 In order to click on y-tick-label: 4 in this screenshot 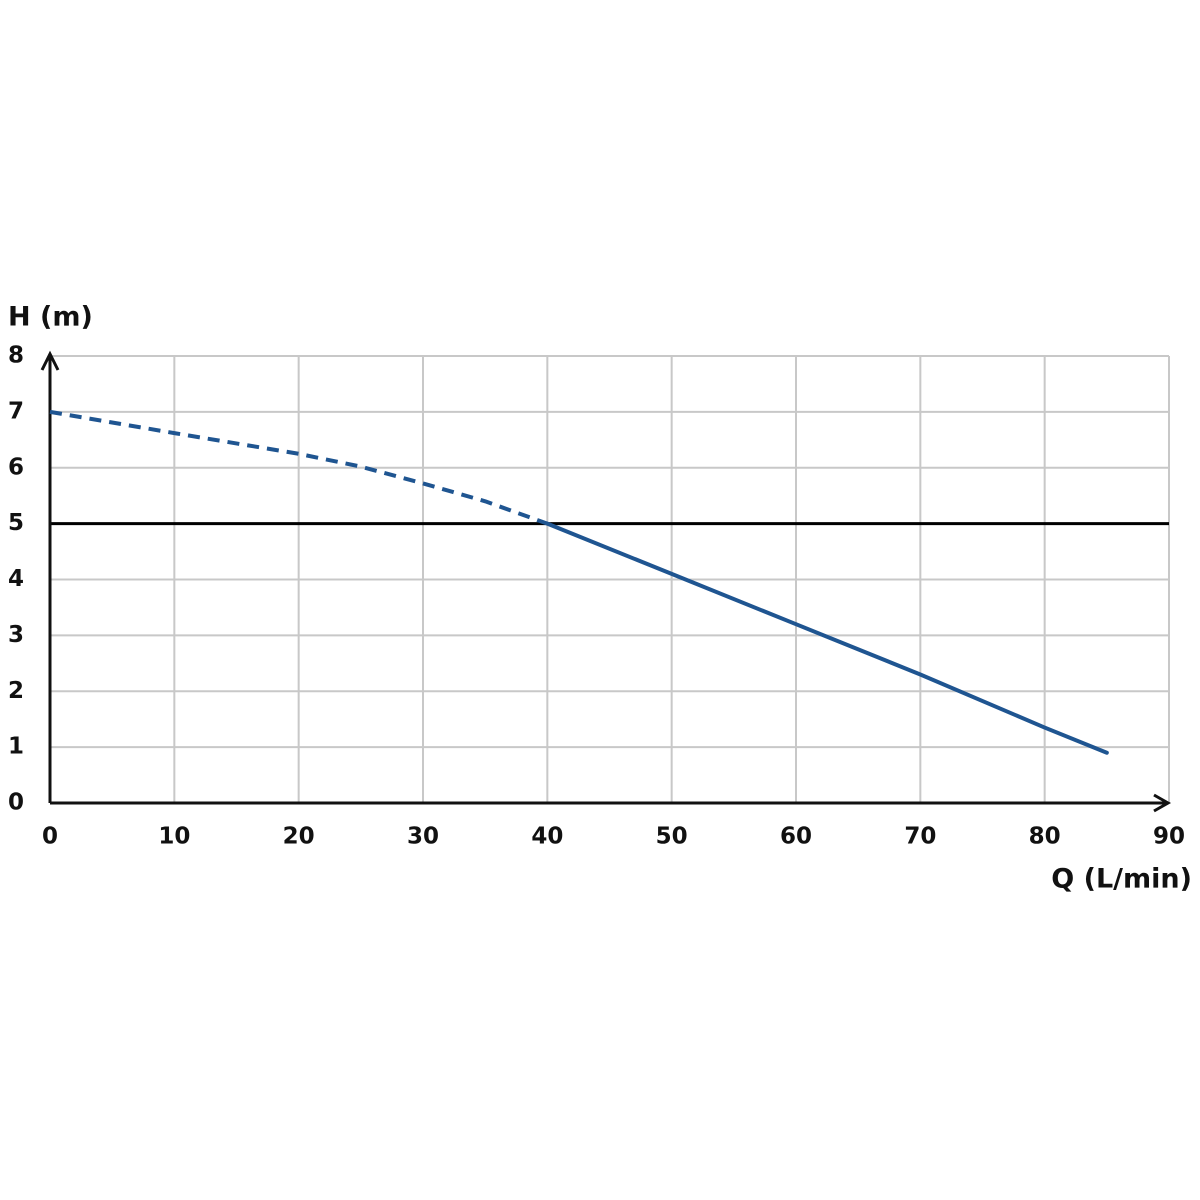, I will do `click(16, 579)`.